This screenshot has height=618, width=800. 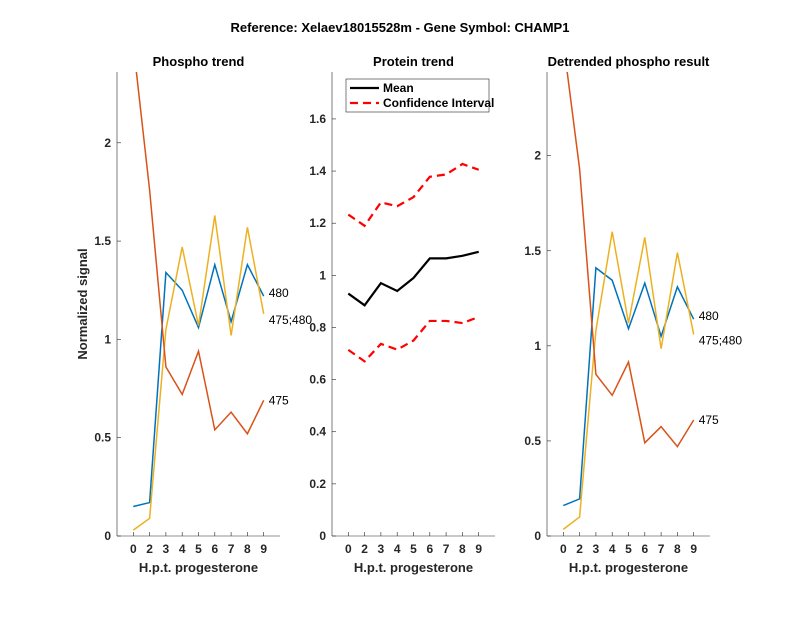 What do you see at coordinates (438, 103) in the screenshot?
I see `legend-label-ci: Confidence Interval` at bounding box center [438, 103].